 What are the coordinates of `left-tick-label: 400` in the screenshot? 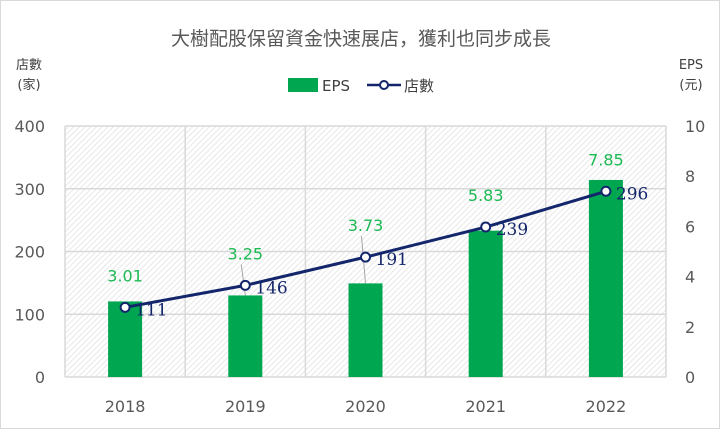 It's located at (29, 126).